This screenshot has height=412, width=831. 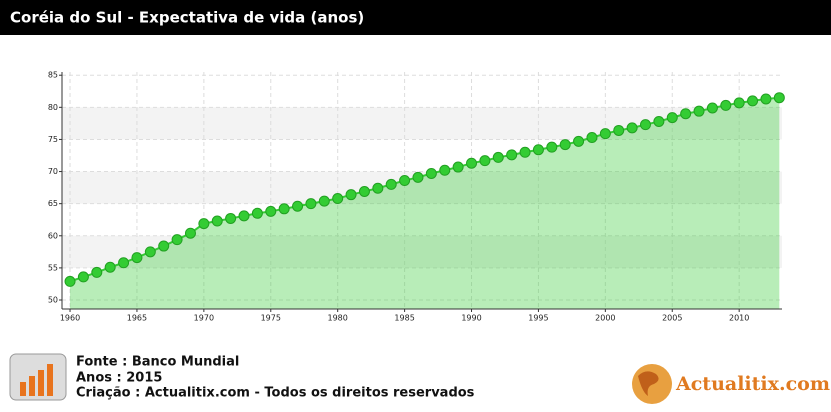 I want to click on y-tick-label: 55, so click(x=53, y=267).